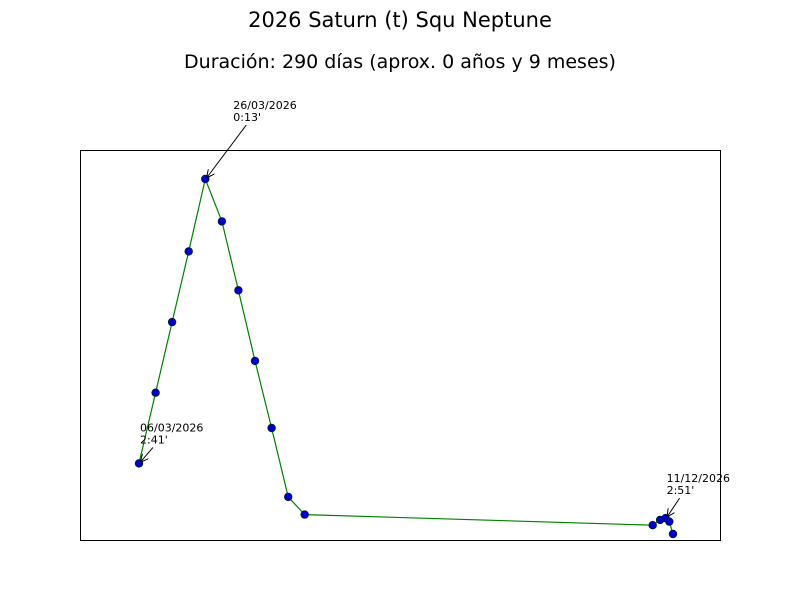 The image size is (800, 600). Describe the element at coordinates (171, 427) in the screenshot. I see `annotation-date: 06/03/2026` at that location.